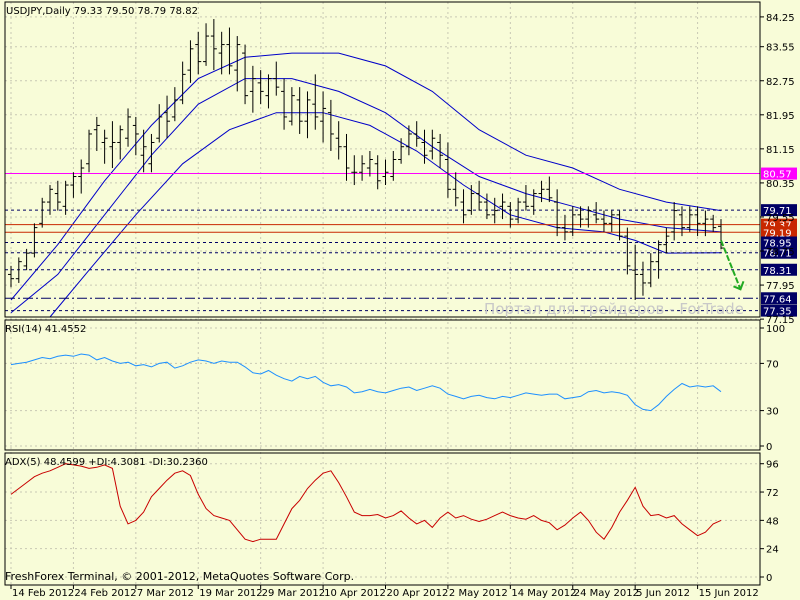 Image resolution: width=800 pixels, height=600 pixels. What do you see at coordinates (543, 593) in the screenshot?
I see `x-tick-label: 14 May 2012` at bounding box center [543, 593].